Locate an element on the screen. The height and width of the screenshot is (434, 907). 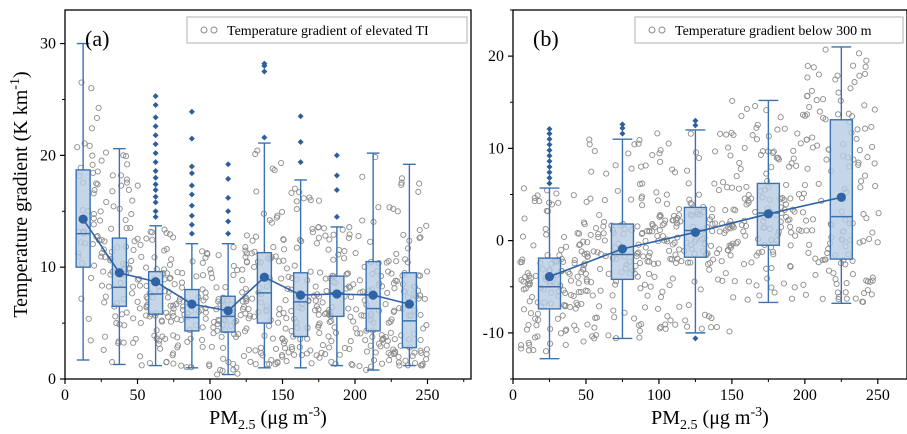
mean-point is located at coordinates (373, 295).